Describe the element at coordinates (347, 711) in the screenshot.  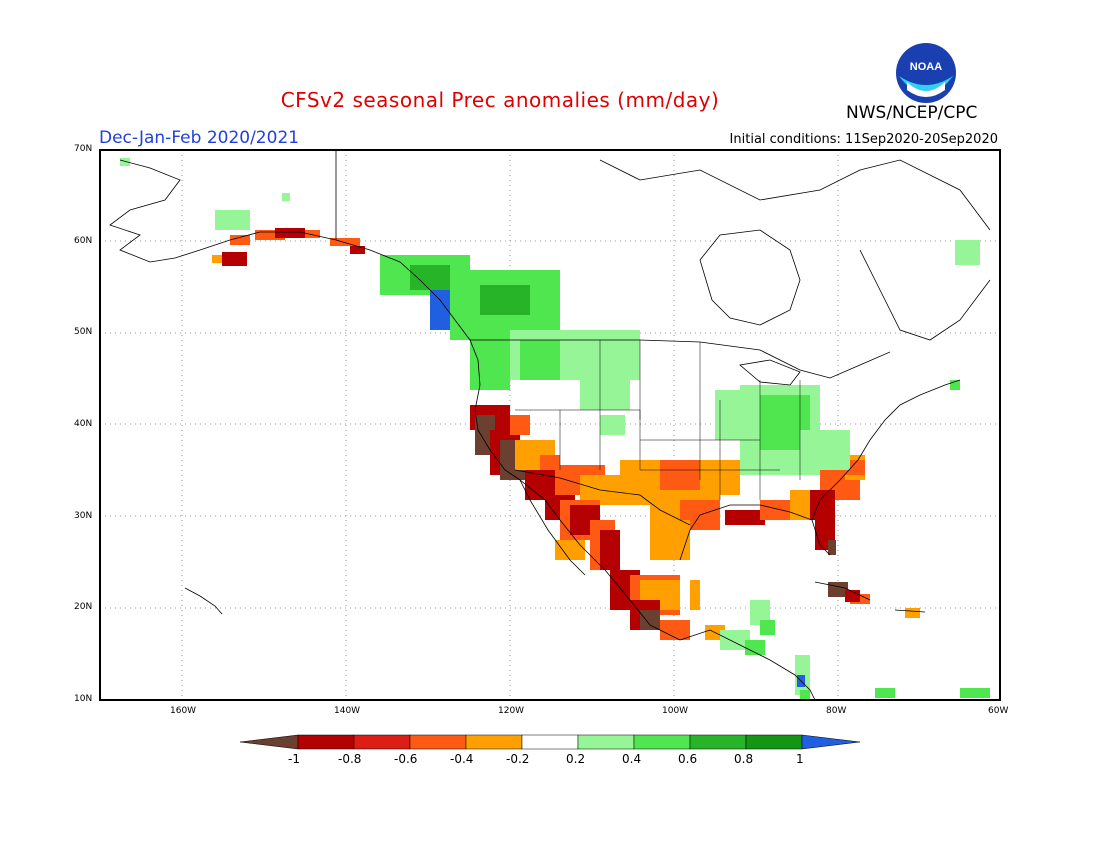
I see `lon-label: 140W` at that location.